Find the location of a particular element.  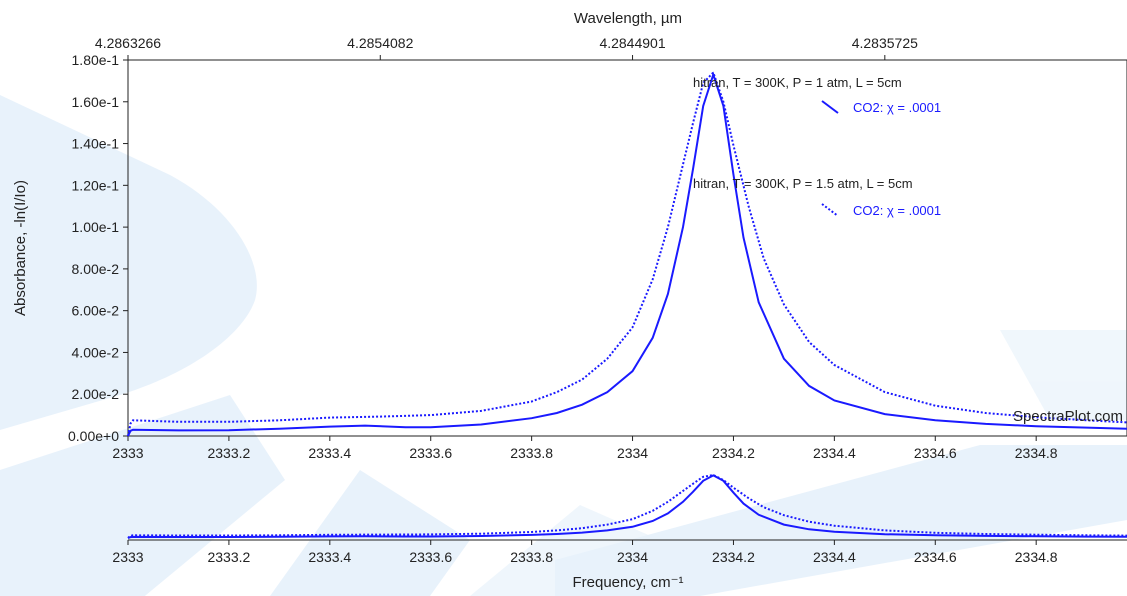

y-tick-label: 4.00e-2 is located at coordinates (96, 352).